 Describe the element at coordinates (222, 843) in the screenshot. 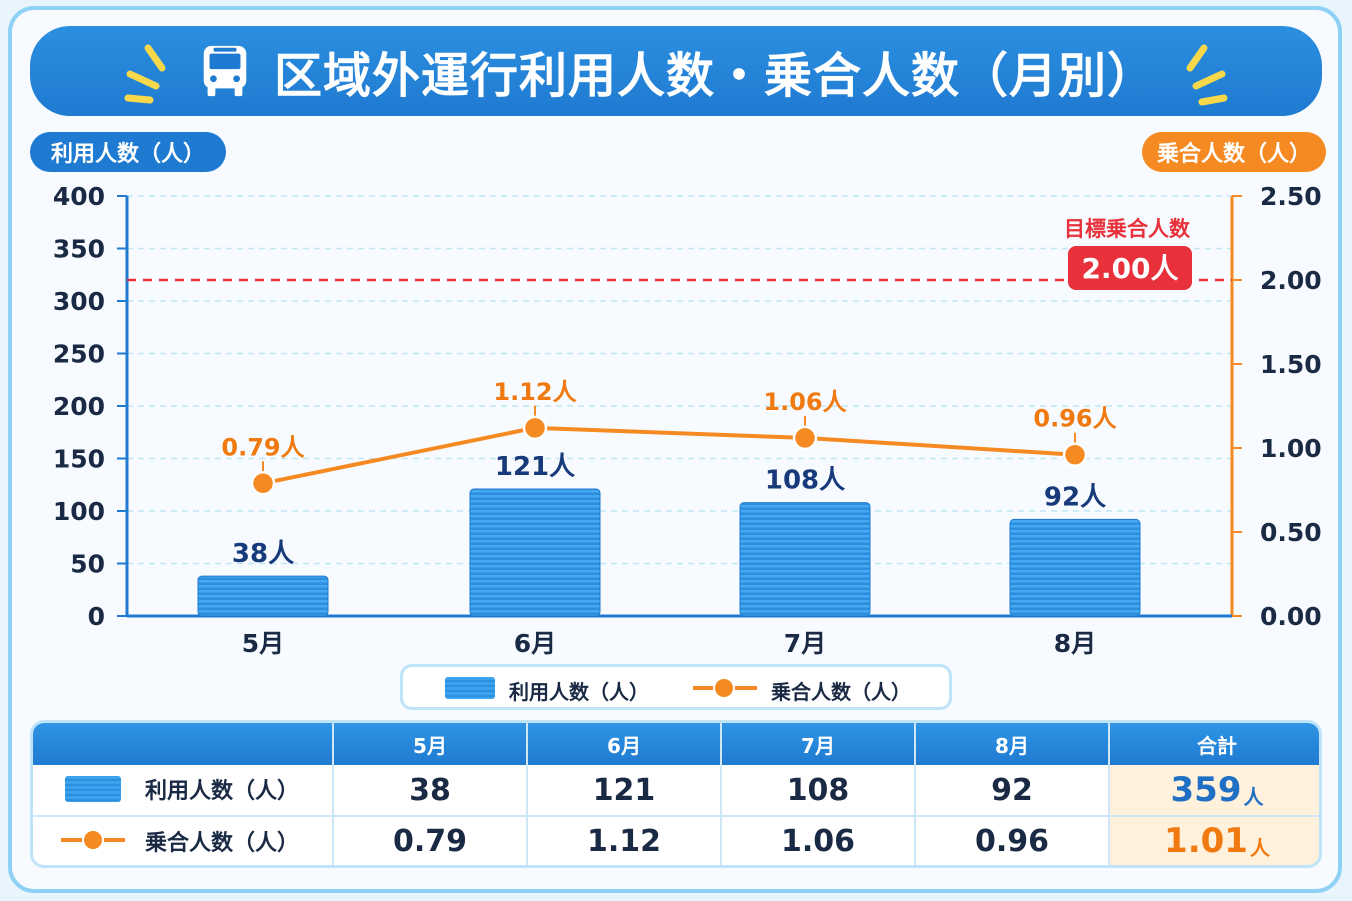

I see `table-row-label: 乗合人数（人）` at that location.